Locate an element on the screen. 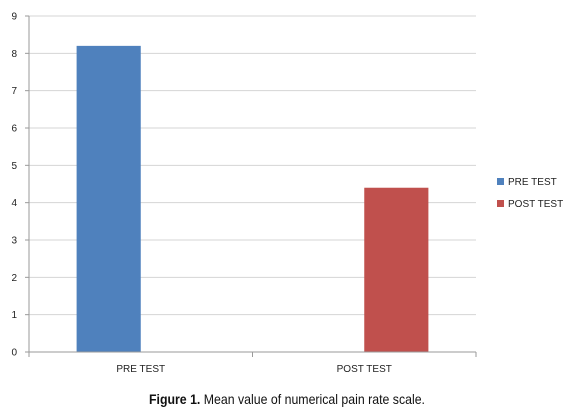 This screenshot has width=574, height=417. caption-label: Figure 1. is located at coordinates (175, 399).